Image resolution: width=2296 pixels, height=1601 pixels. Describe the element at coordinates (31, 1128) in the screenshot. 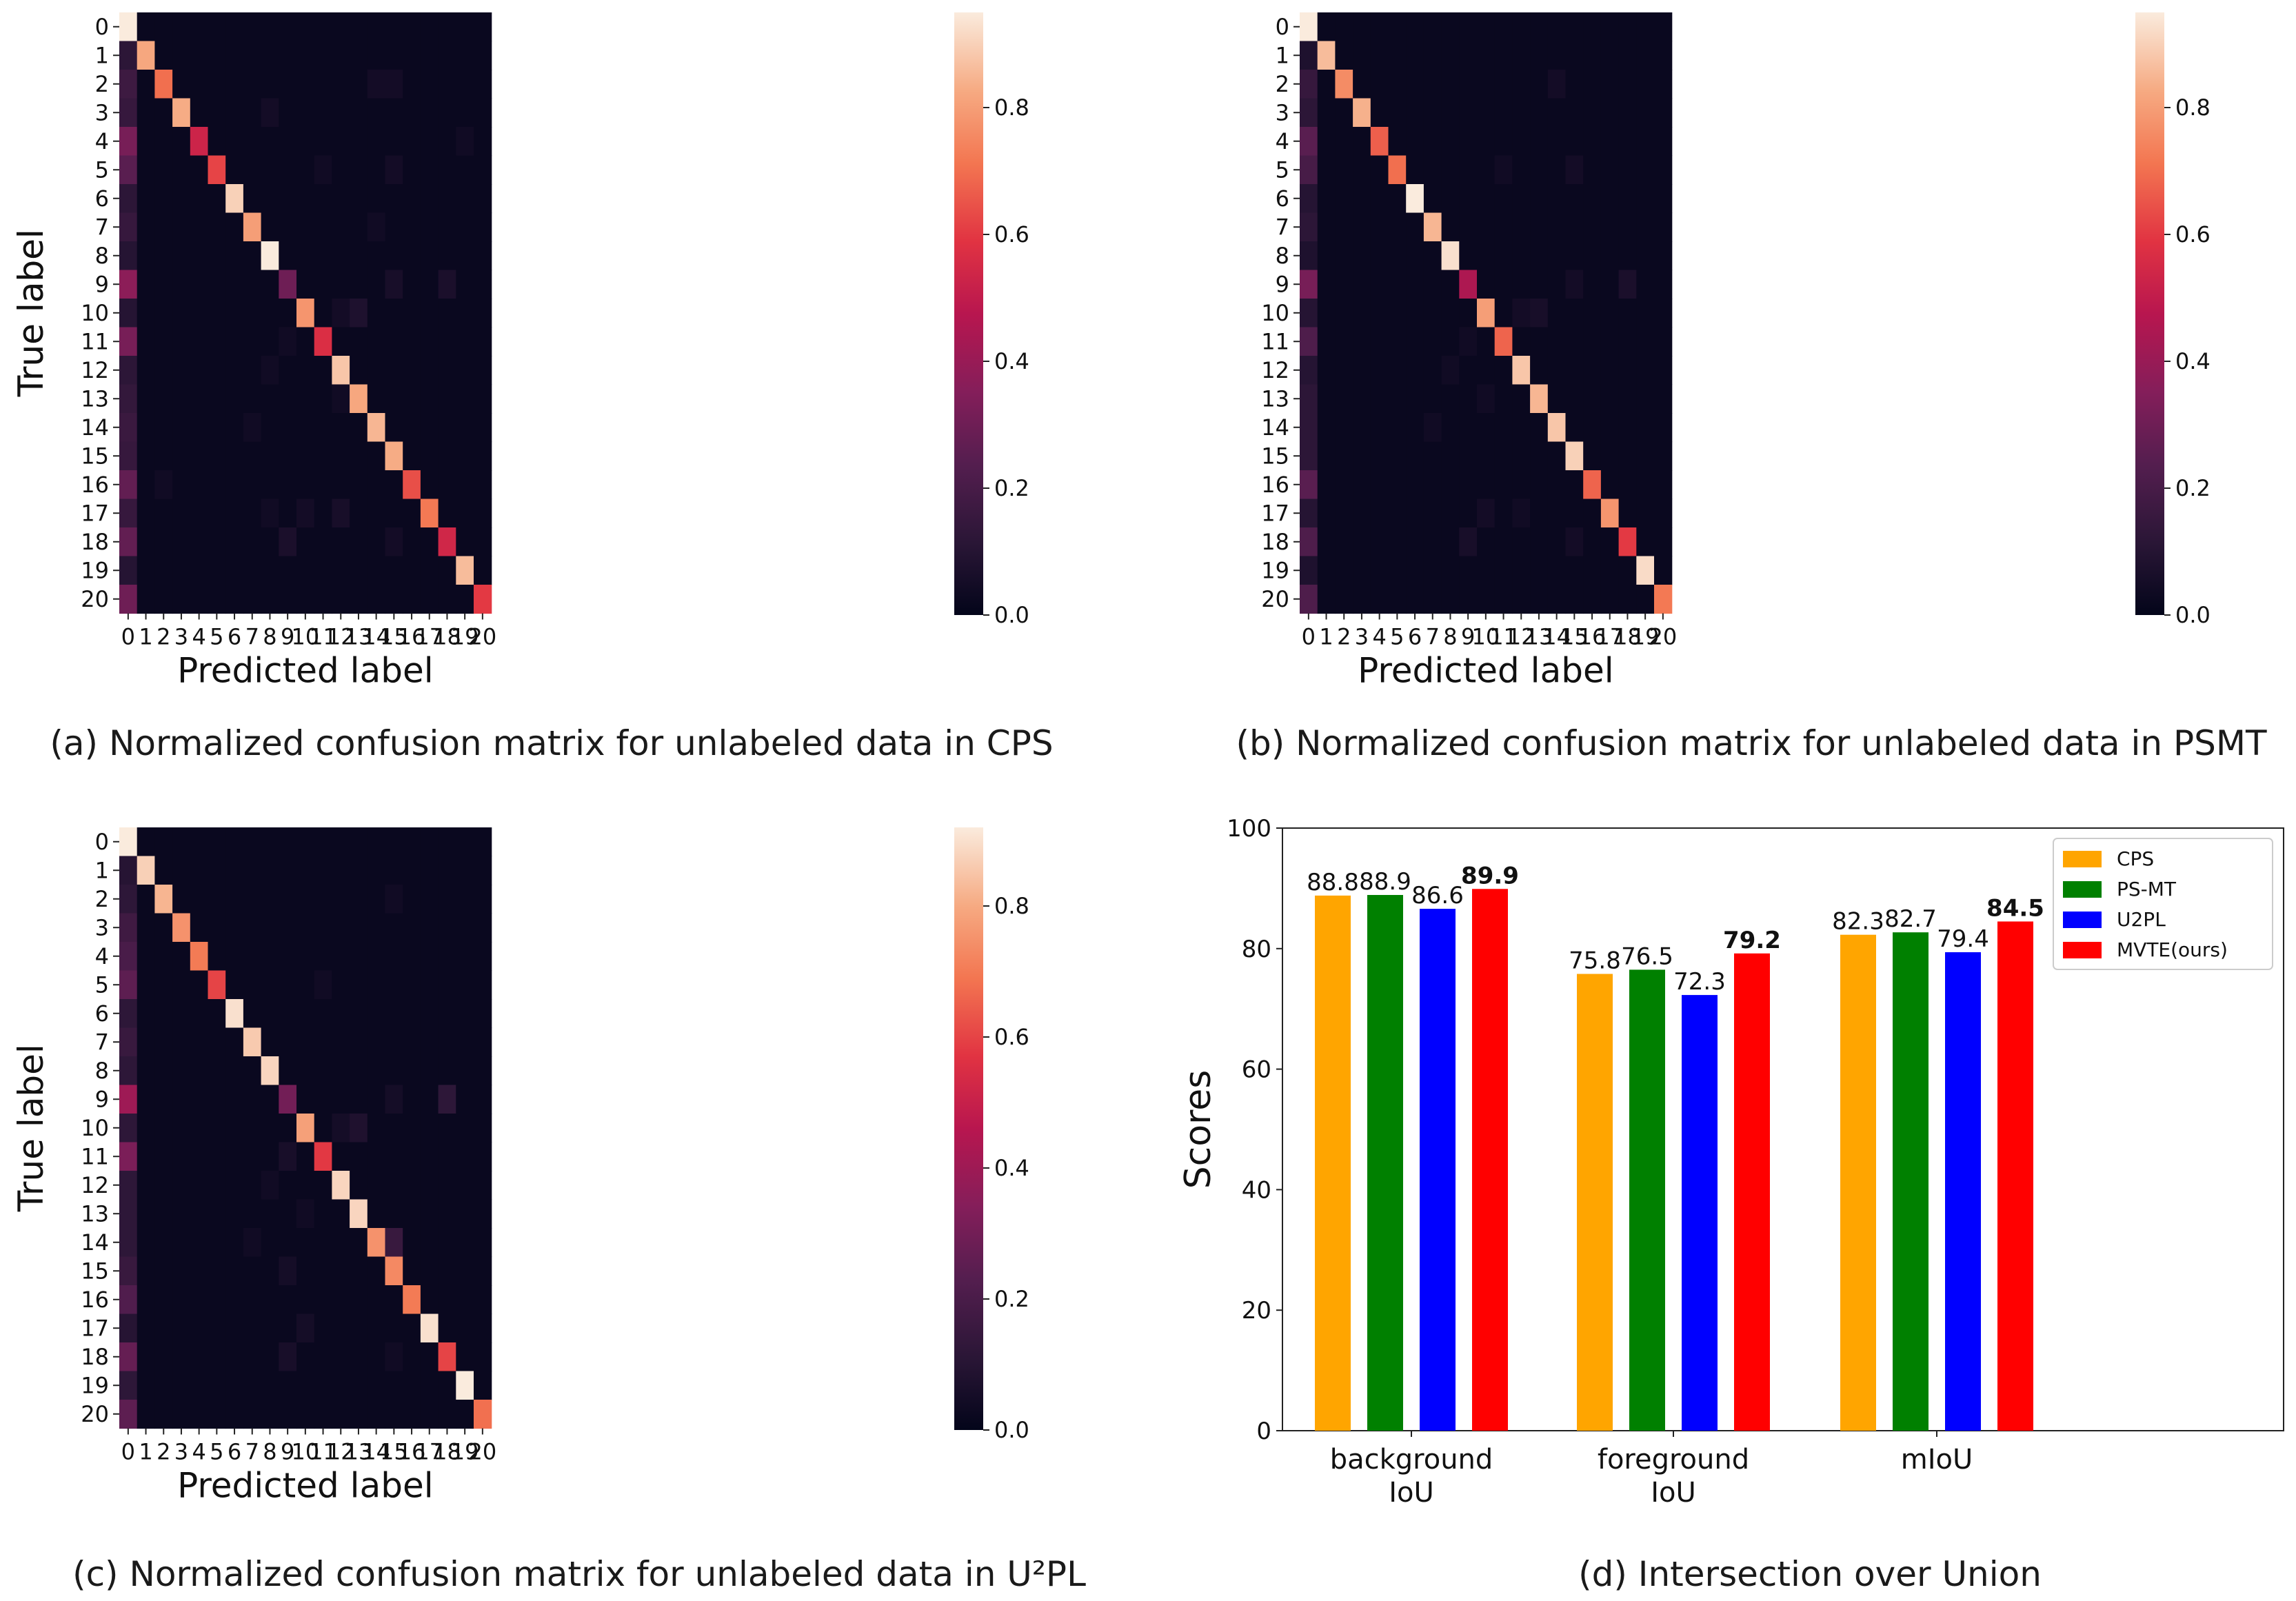

I see `y-axis-title: True label` at that location.